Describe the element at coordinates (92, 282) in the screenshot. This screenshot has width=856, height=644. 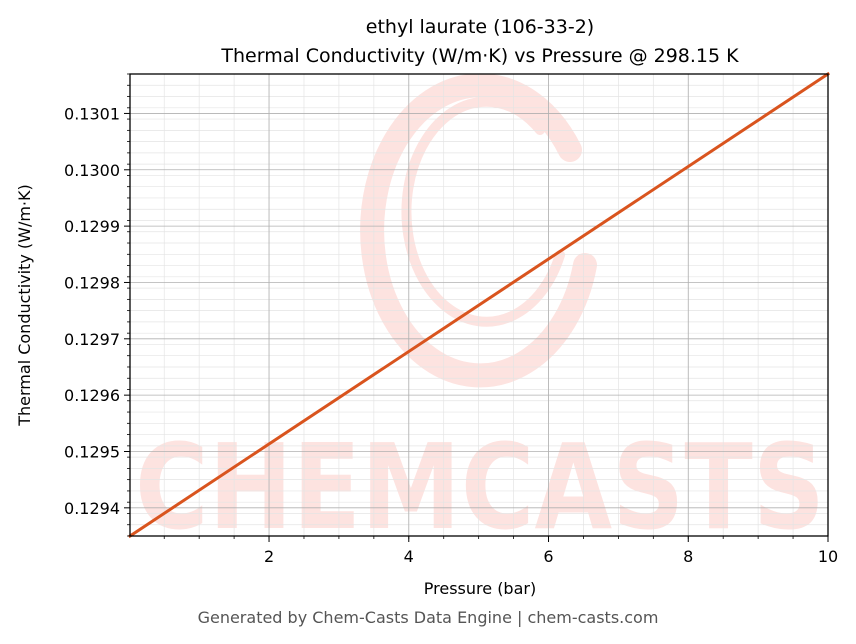
I see `y-tick-label: 0.1298` at that location.